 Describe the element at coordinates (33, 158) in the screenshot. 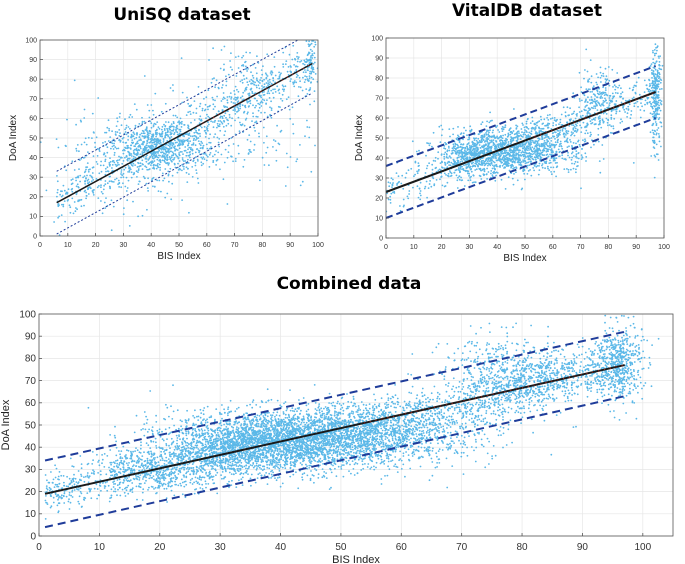

I see `y-tick-label: 40` at that location.